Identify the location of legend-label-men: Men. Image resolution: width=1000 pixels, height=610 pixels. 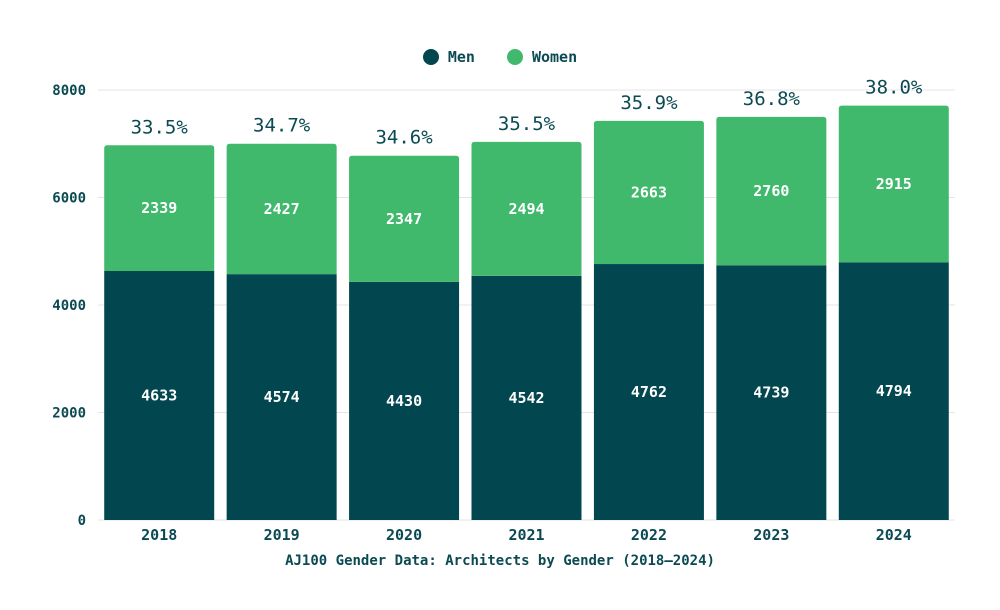
(461, 57).